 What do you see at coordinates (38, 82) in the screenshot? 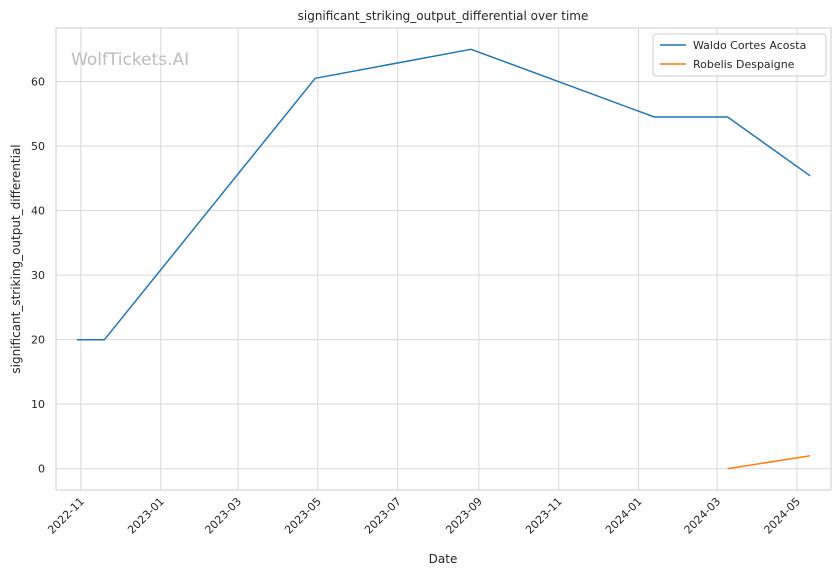
I see `y-tick-label: 60` at bounding box center [38, 82].